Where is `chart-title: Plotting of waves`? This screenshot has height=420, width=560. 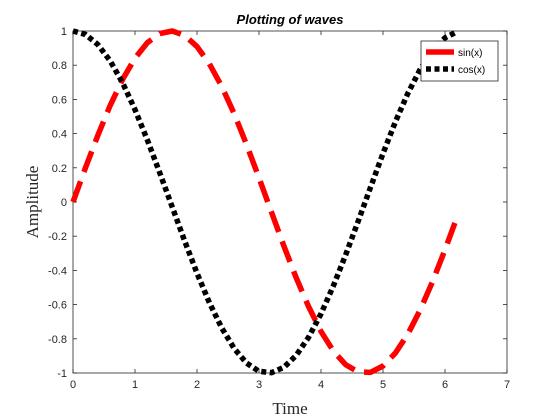 chart-title: Plotting of waves is located at coordinates (290, 19).